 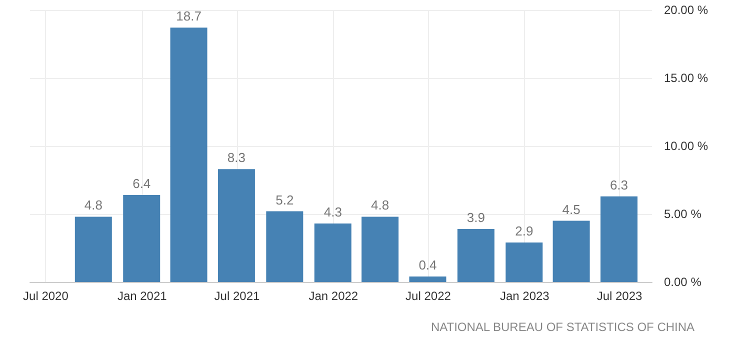 I want to click on y-tick-label: 15.00 %, so click(x=686, y=78).